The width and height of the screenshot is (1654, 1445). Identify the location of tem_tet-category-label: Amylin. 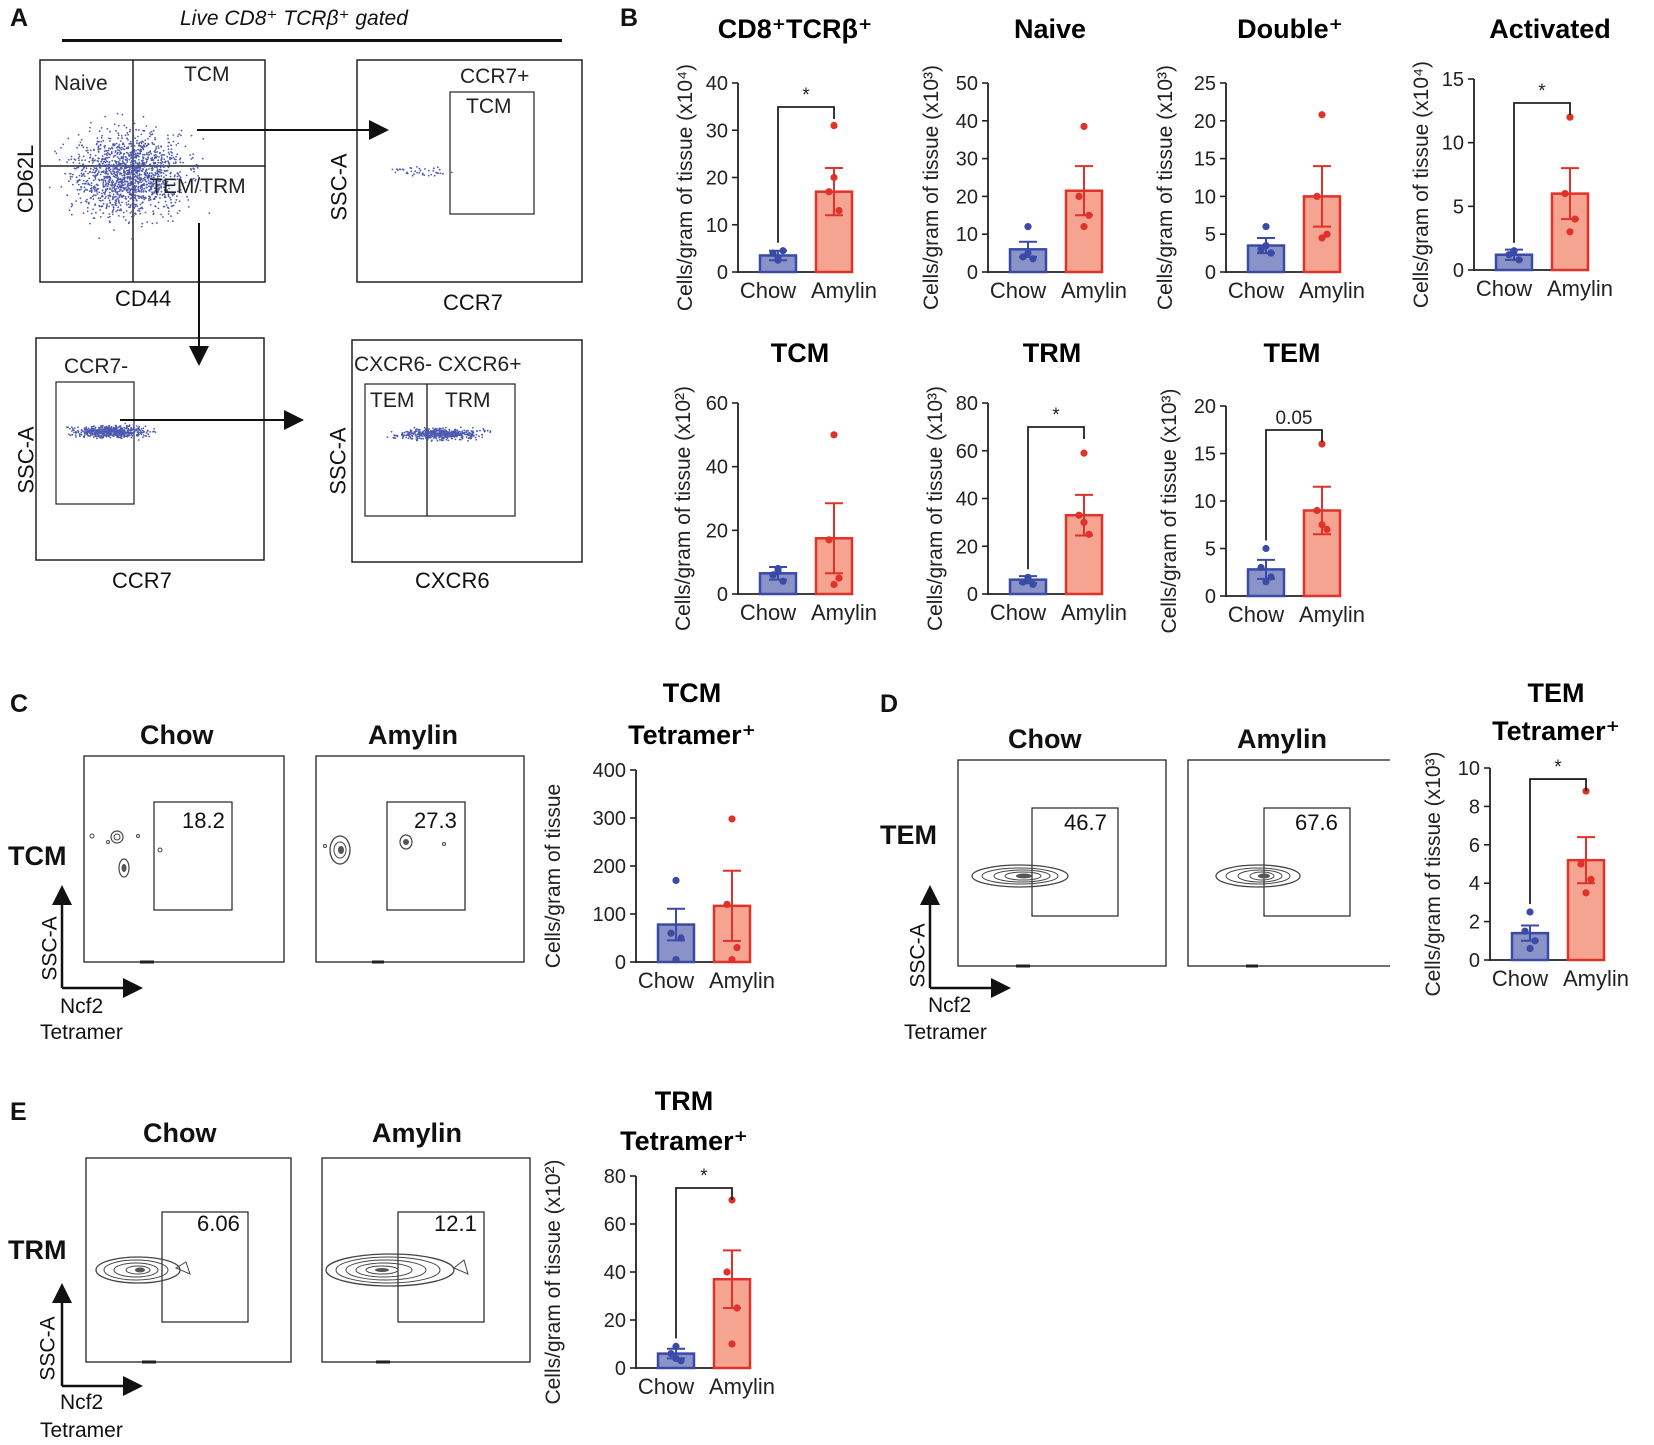
(1596, 978).